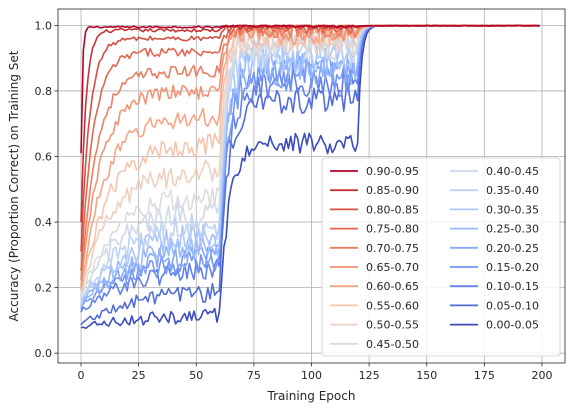 This screenshot has width=574, height=412. Describe the element at coordinates (44, 353) in the screenshot. I see `y-tick-label: 0.0` at that location.